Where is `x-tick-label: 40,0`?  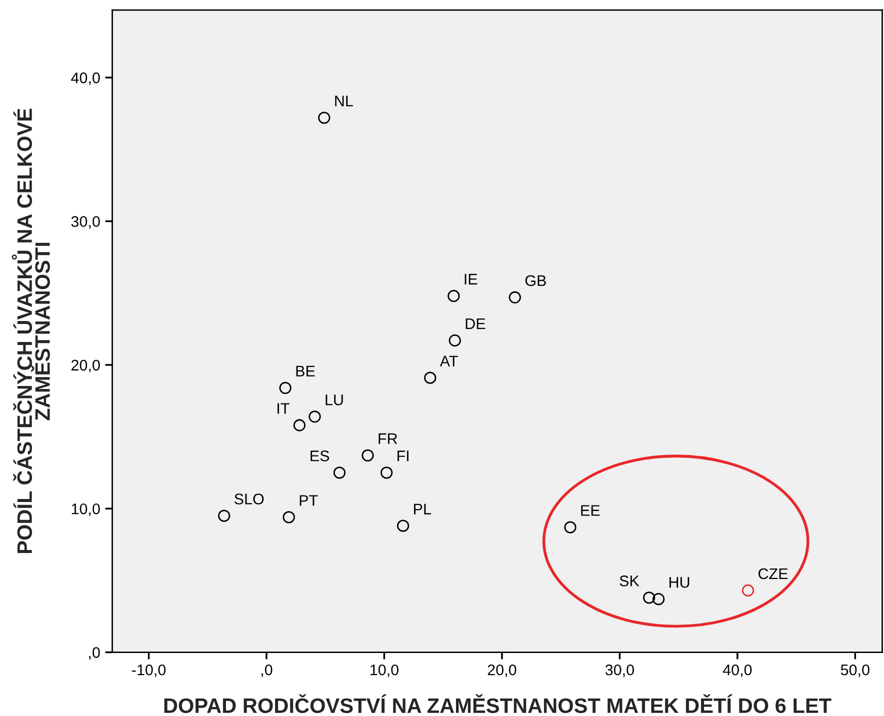
x-tick-label: 40,0 is located at coordinates (737, 671).